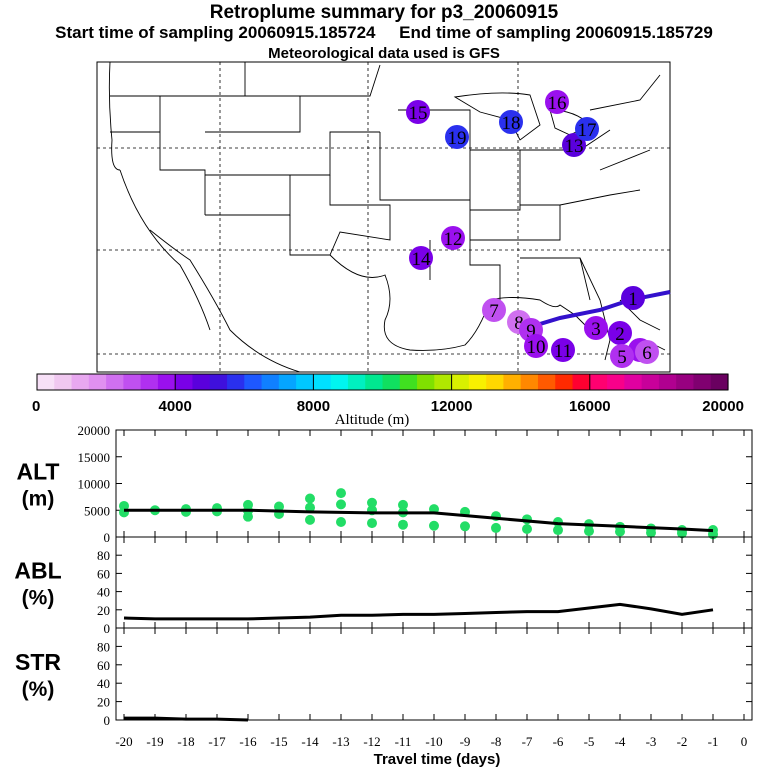 This screenshot has width=768, height=768. Describe the element at coordinates (185, 741) in the screenshot. I see `x-tick-label: -18` at that location.